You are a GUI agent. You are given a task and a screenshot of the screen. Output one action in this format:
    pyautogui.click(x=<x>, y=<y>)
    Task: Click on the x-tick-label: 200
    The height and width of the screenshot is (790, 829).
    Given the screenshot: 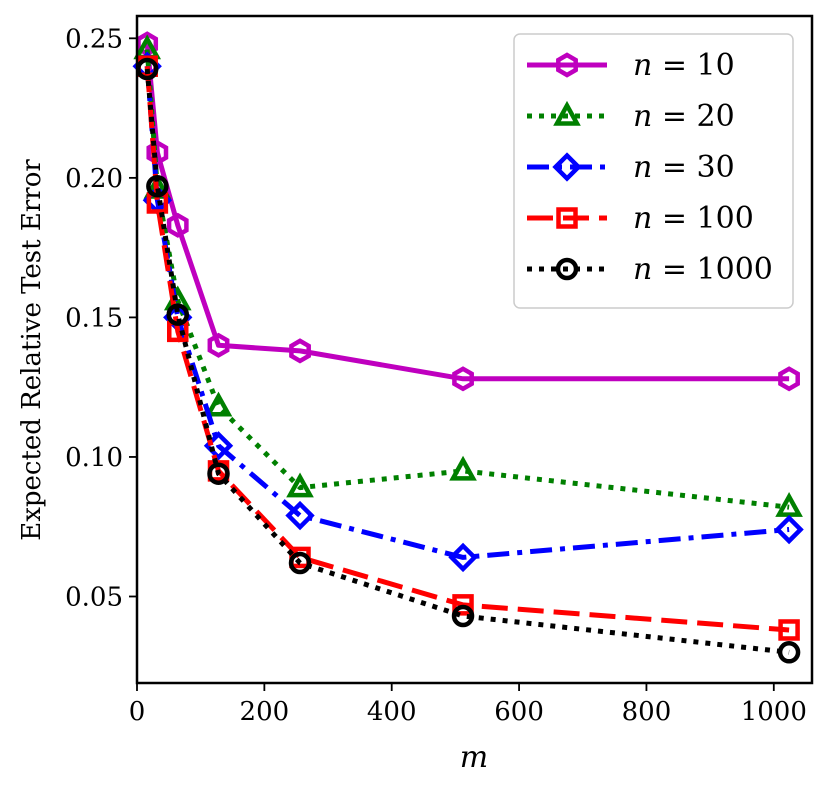 What is the action you would take?
    pyautogui.click(x=265, y=712)
    